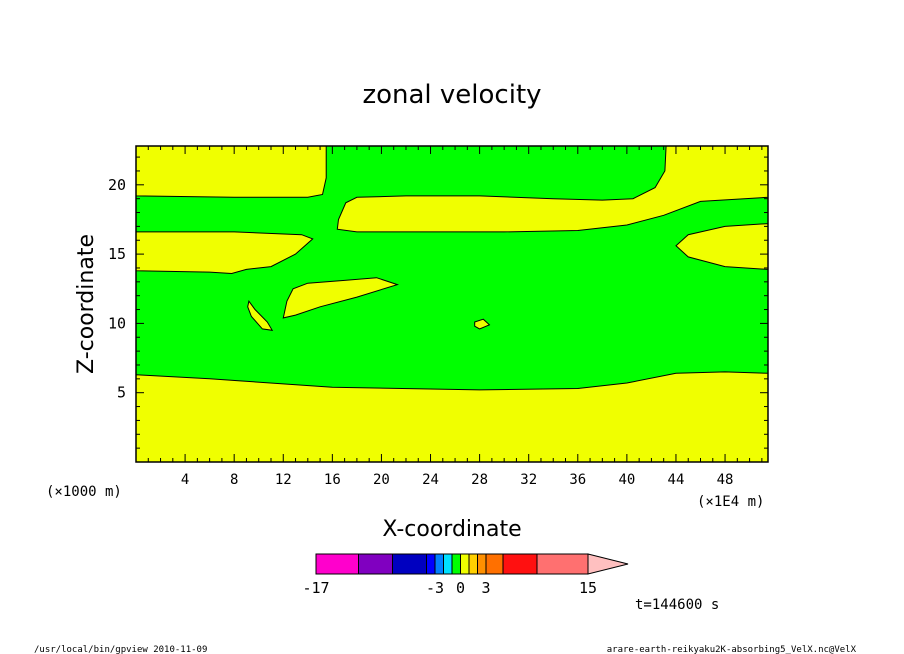 The image size is (904, 654). I want to click on footer-left: /usr/local/bin/gpview 2010-11-09, so click(120, 649).